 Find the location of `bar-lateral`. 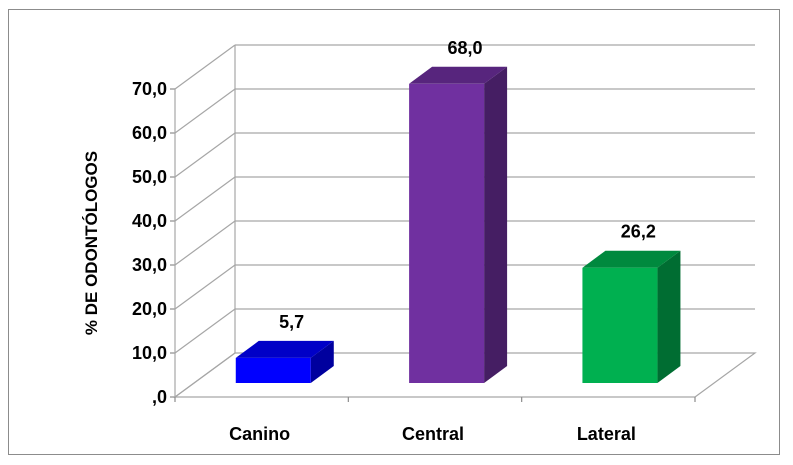

bar-lateral is located at coordinates (631, 316).